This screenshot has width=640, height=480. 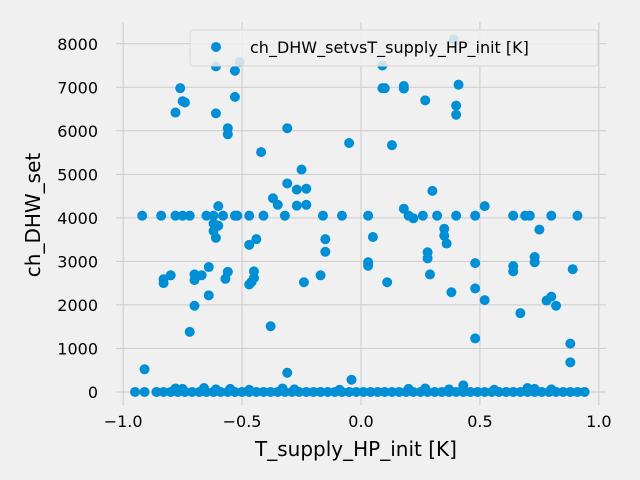 What do you see at coordinates (360, 421) in the screenshot?
I see `x-tick-label: 0.0` at bounding box center [360, 421].